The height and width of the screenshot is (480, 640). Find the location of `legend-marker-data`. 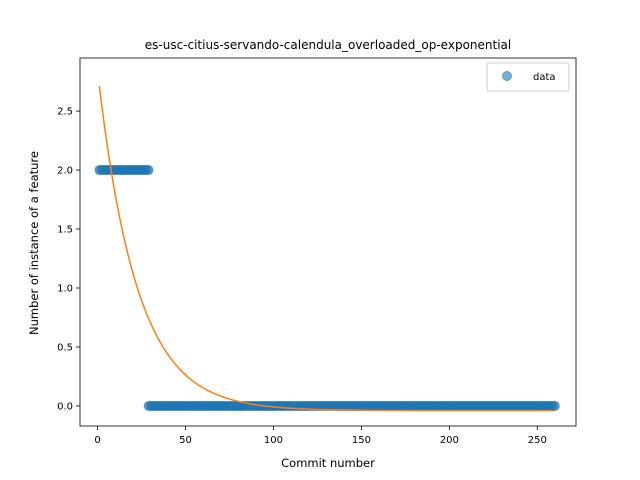

legend-marker-data is located at coordinates (507, 76).